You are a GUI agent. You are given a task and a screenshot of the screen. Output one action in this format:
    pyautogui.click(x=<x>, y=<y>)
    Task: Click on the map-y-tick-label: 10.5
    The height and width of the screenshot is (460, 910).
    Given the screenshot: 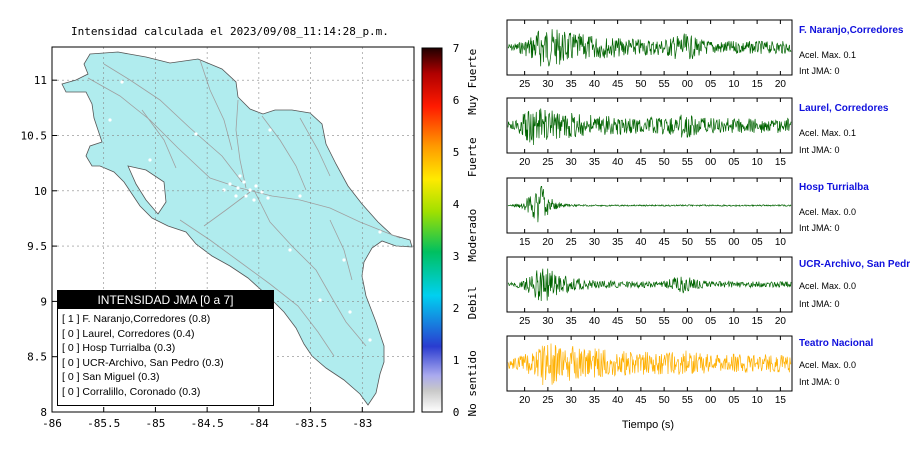 What is the action you would take?
    pyautogui.click(x=34, y=135)
    